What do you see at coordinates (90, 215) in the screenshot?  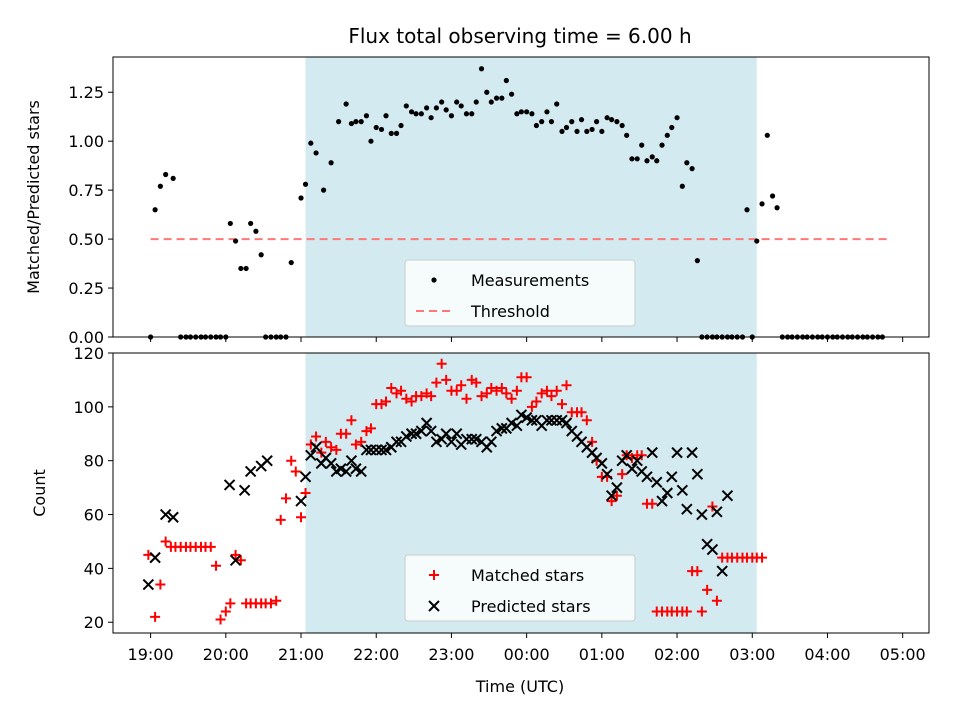 I see `top-y-ticks: 0.00 0.25 0.50 0.75 1.00 1.25` at bounding box center [90, 215].